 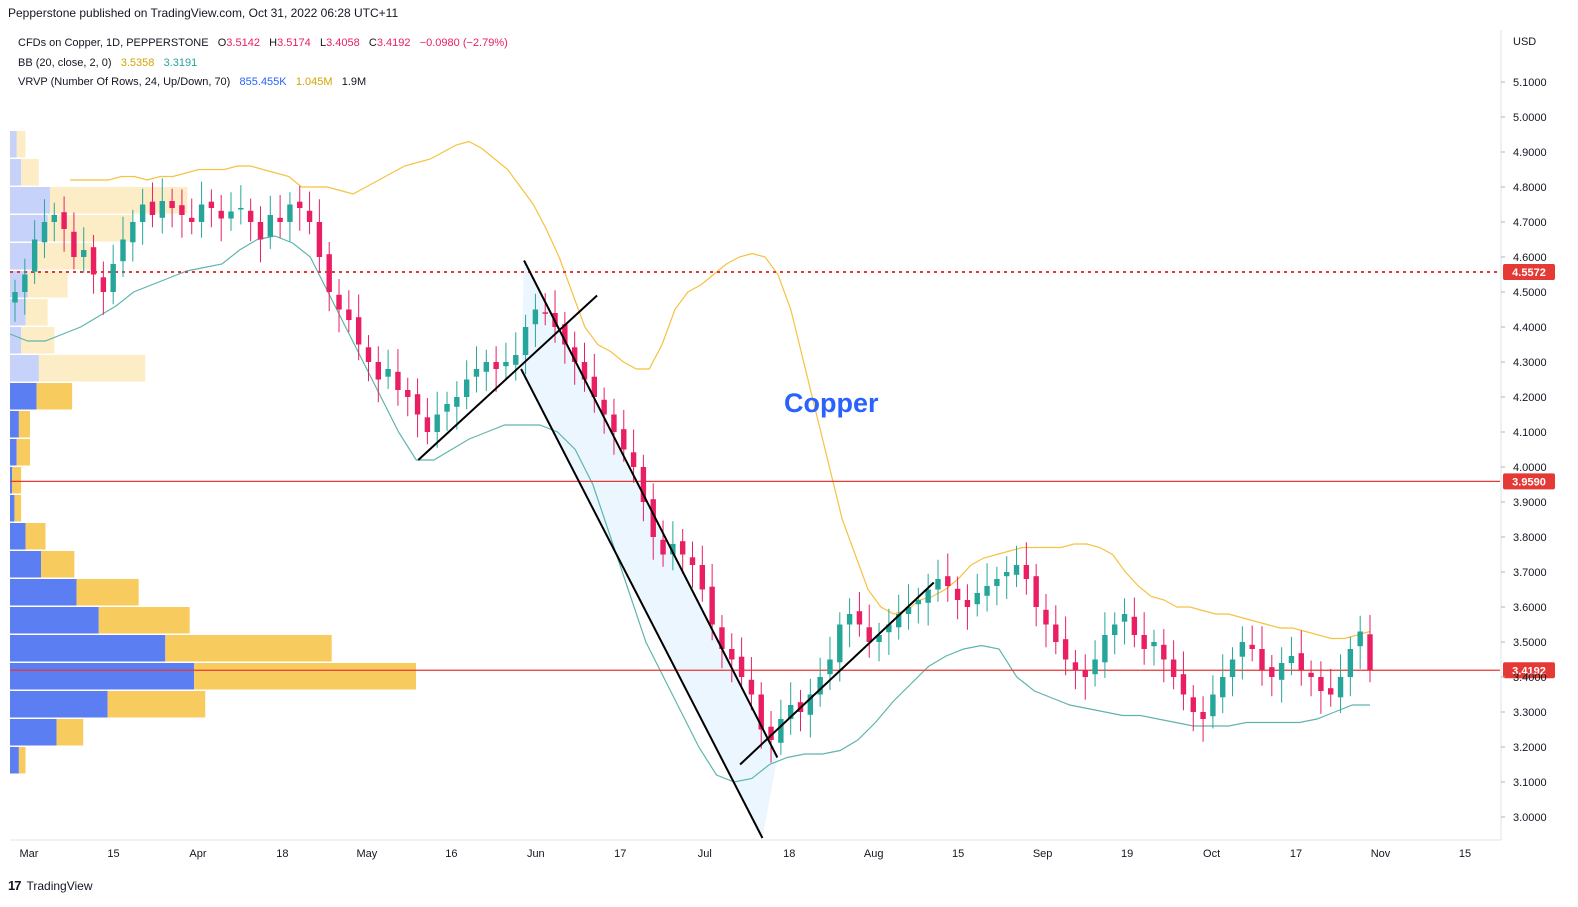 I want to click on channel-fill, so click(x=649, y=549).